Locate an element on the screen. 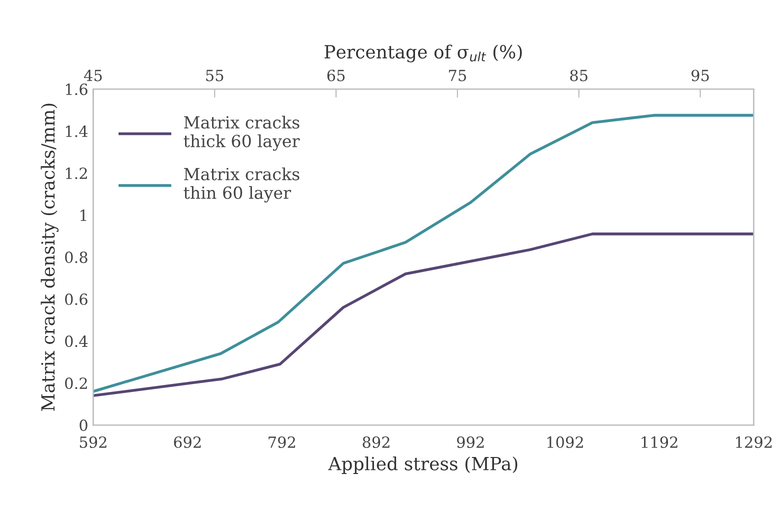 The image size is (777, 509). x2-tick-label: 85 is located at coordinates (579, 76).